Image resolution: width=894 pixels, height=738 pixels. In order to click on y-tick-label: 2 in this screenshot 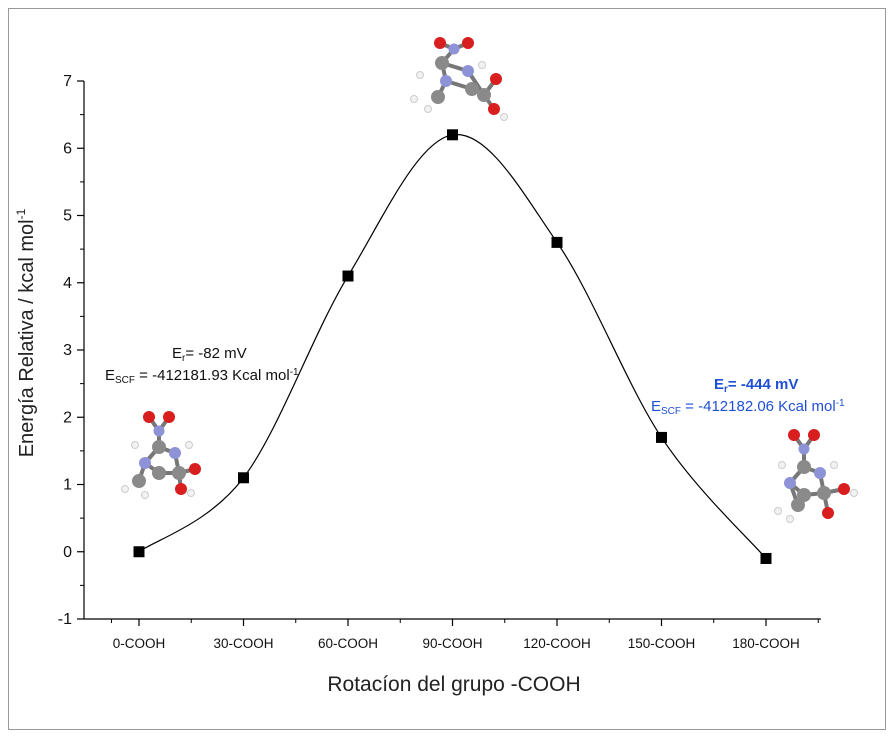, I will do `click(67, 417)`.